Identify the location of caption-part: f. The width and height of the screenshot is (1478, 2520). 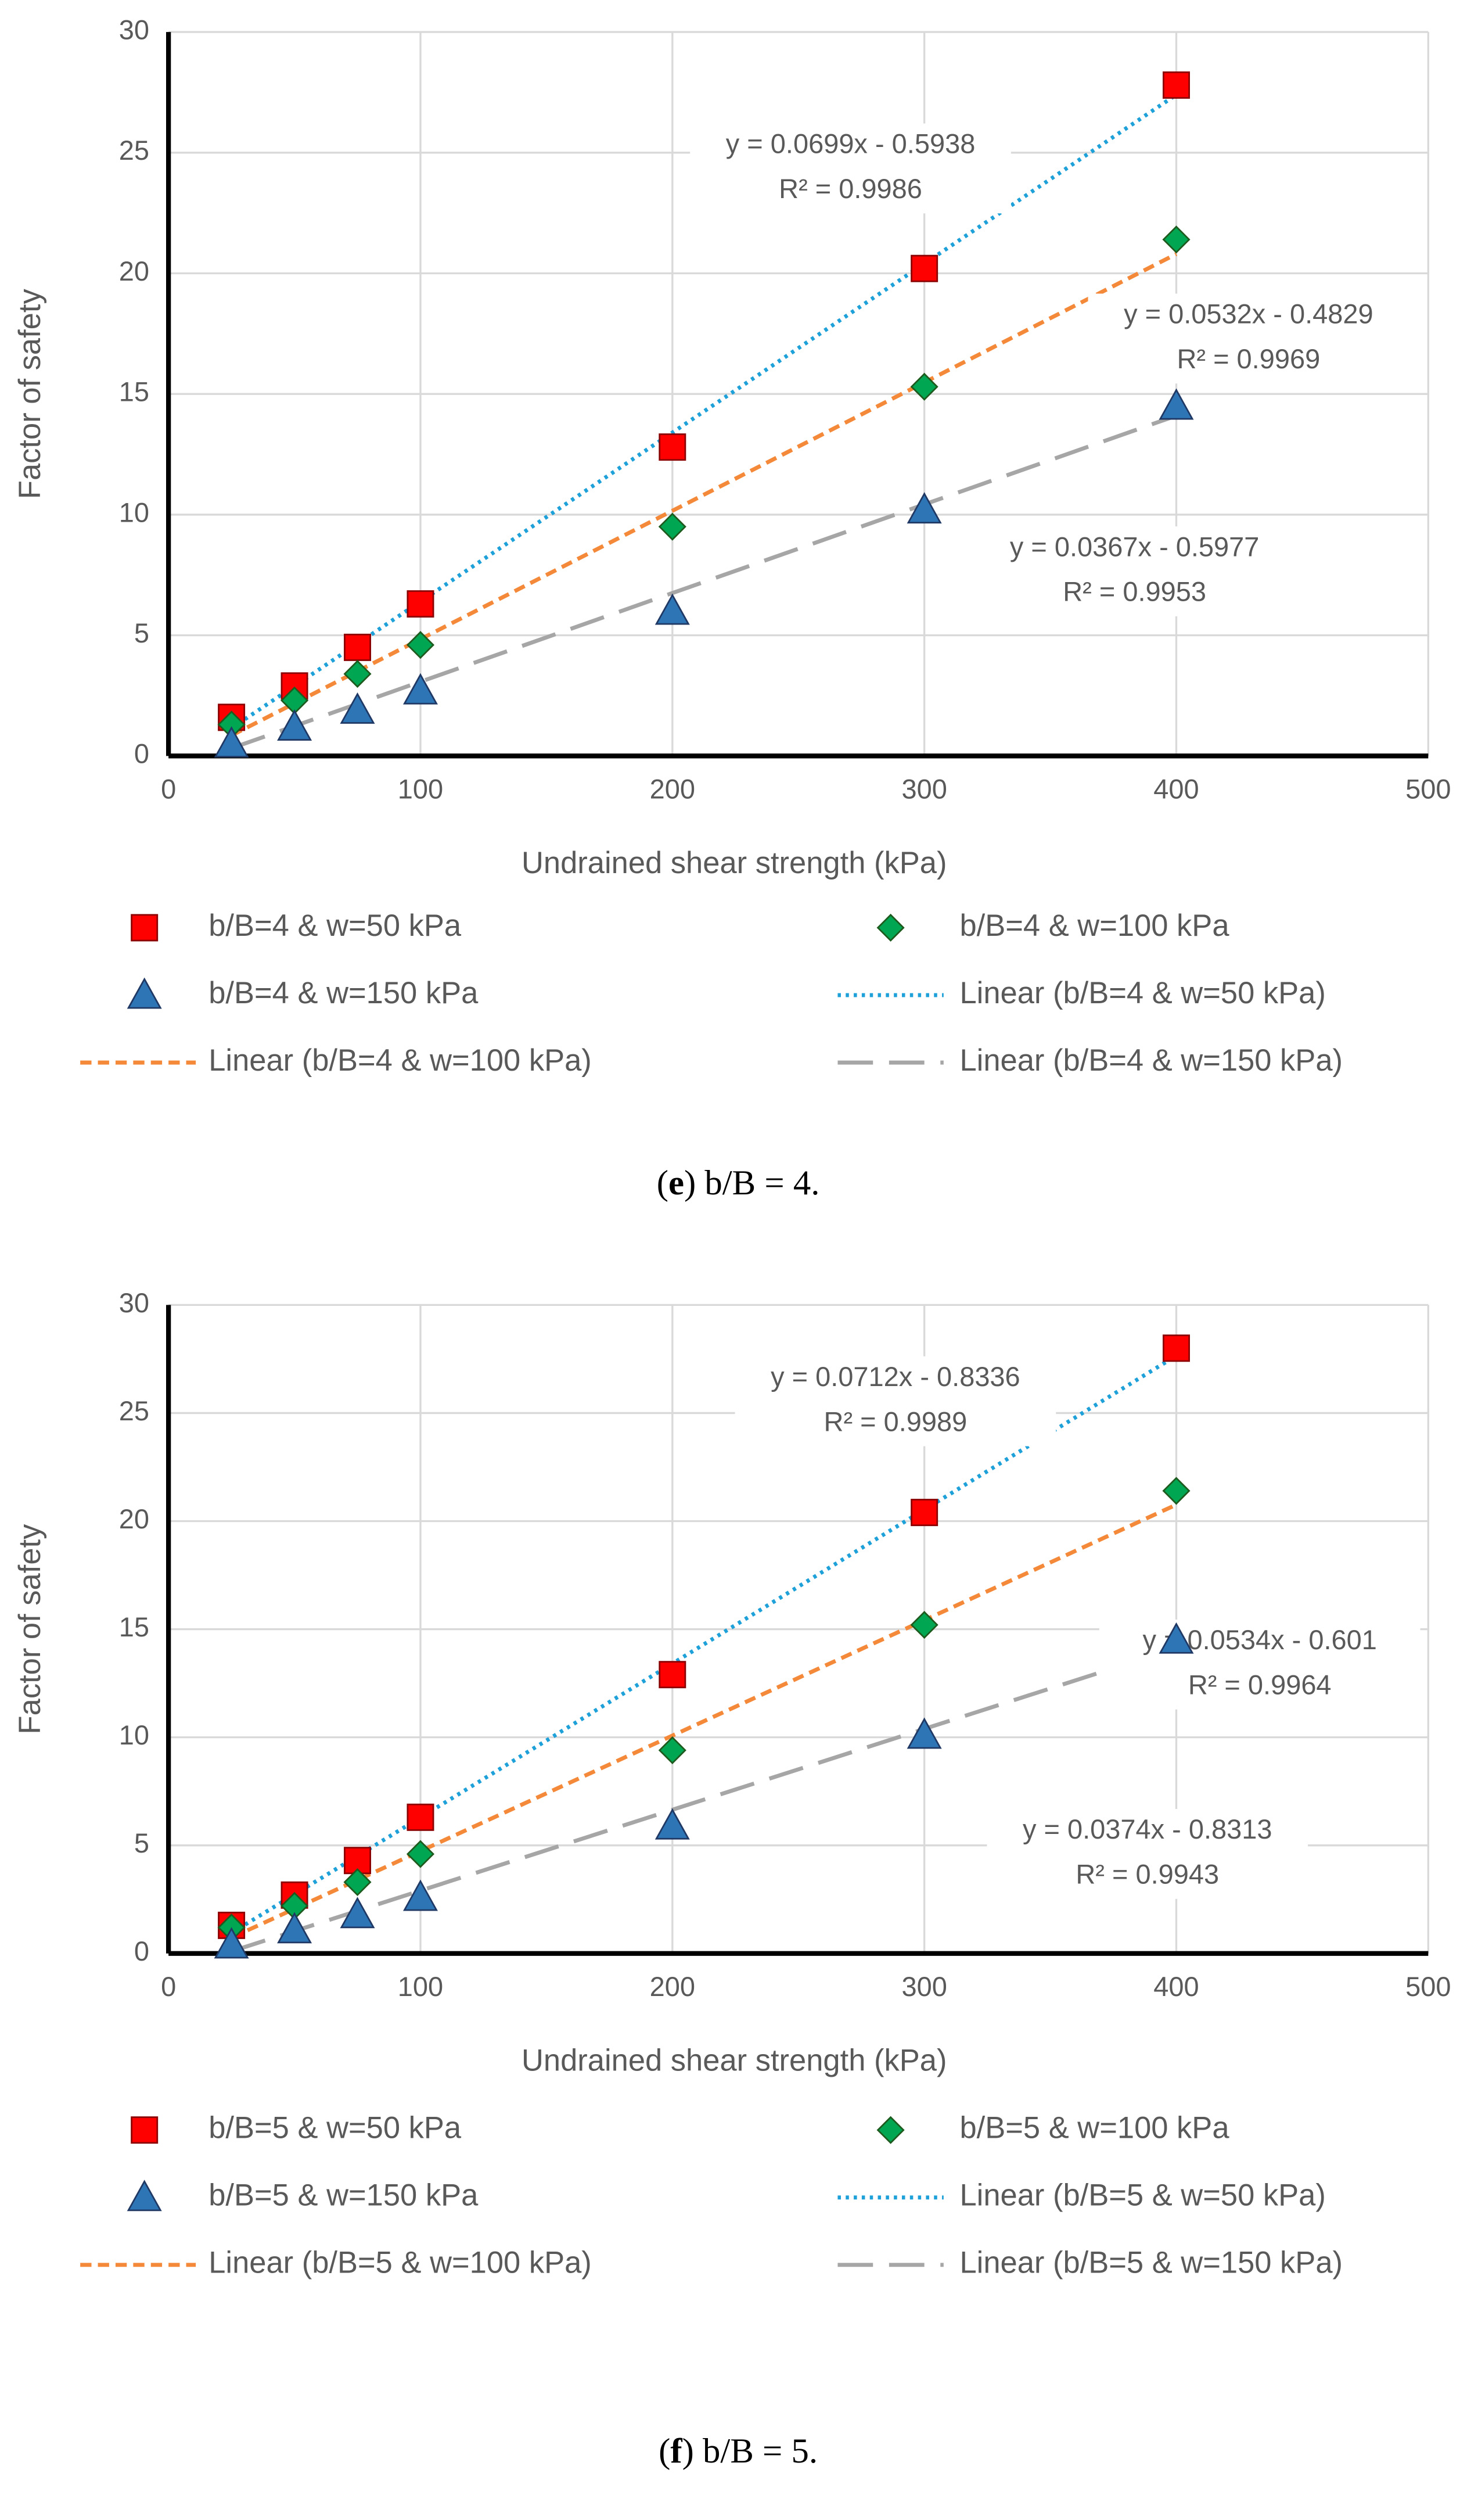
(676, 2452).